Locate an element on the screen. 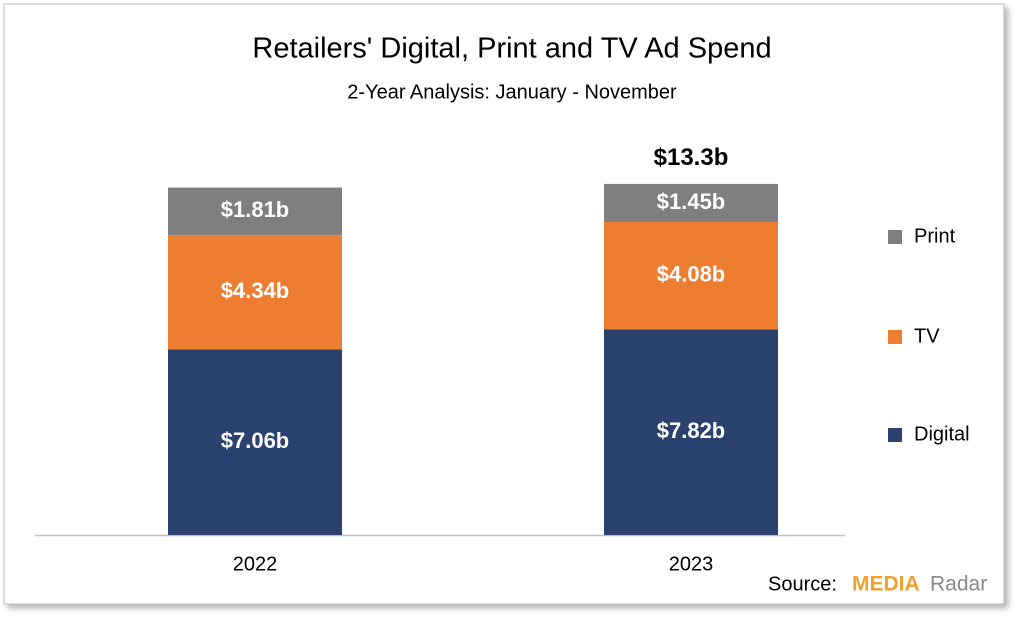 This screenshot has height=629, width=1024. source-label: Source: is located at coordinates (802, 584).